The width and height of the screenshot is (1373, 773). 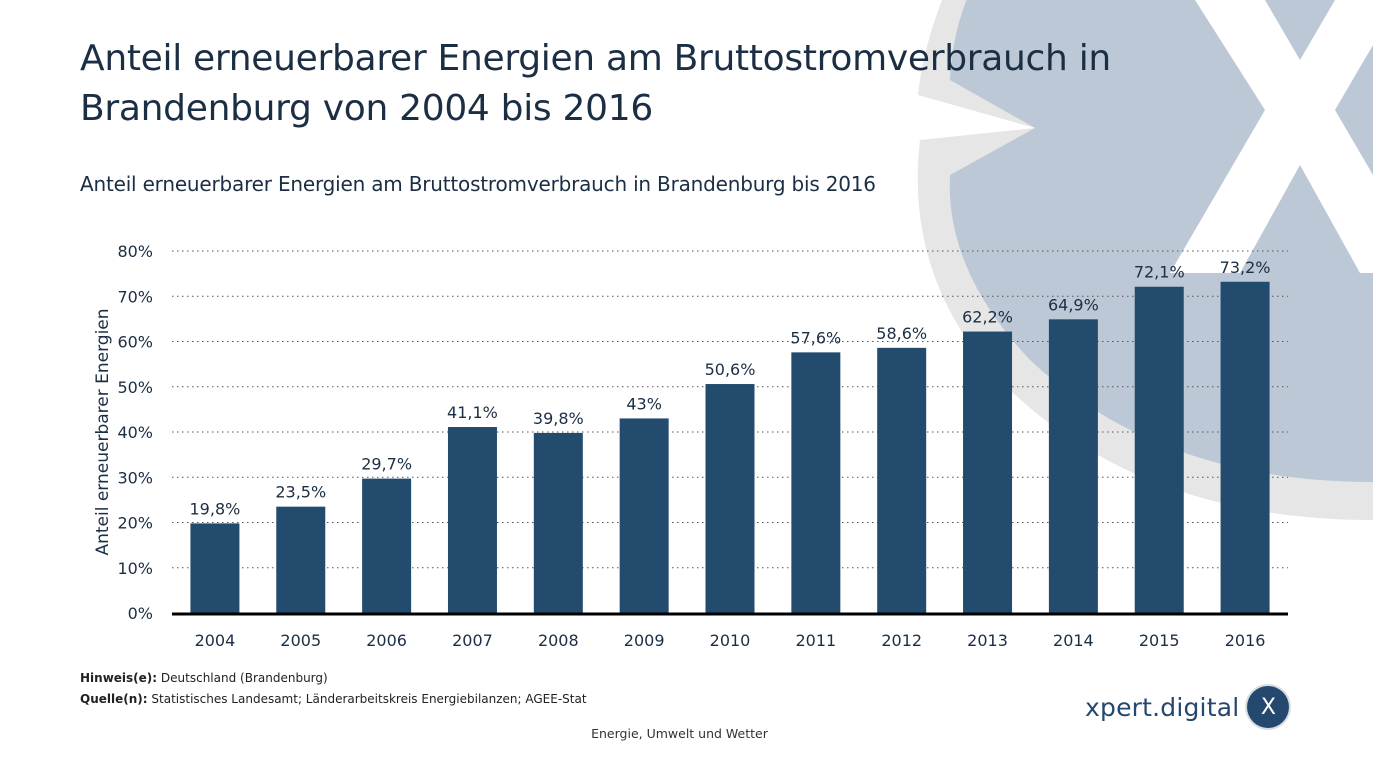 I want to click on x-tick-label: 2008, so click(x=558, y=640).